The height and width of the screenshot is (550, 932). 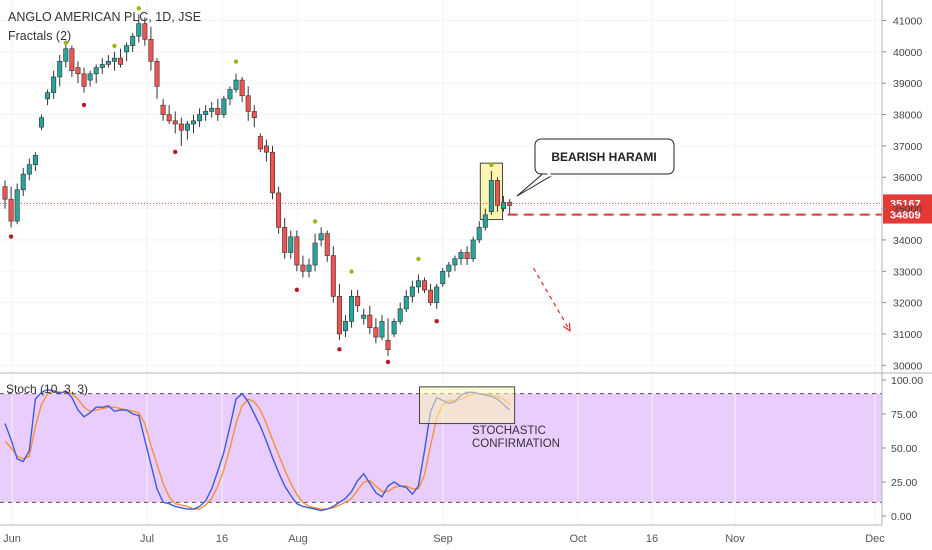 I want to click on overlays, so click(x=495, y=346).